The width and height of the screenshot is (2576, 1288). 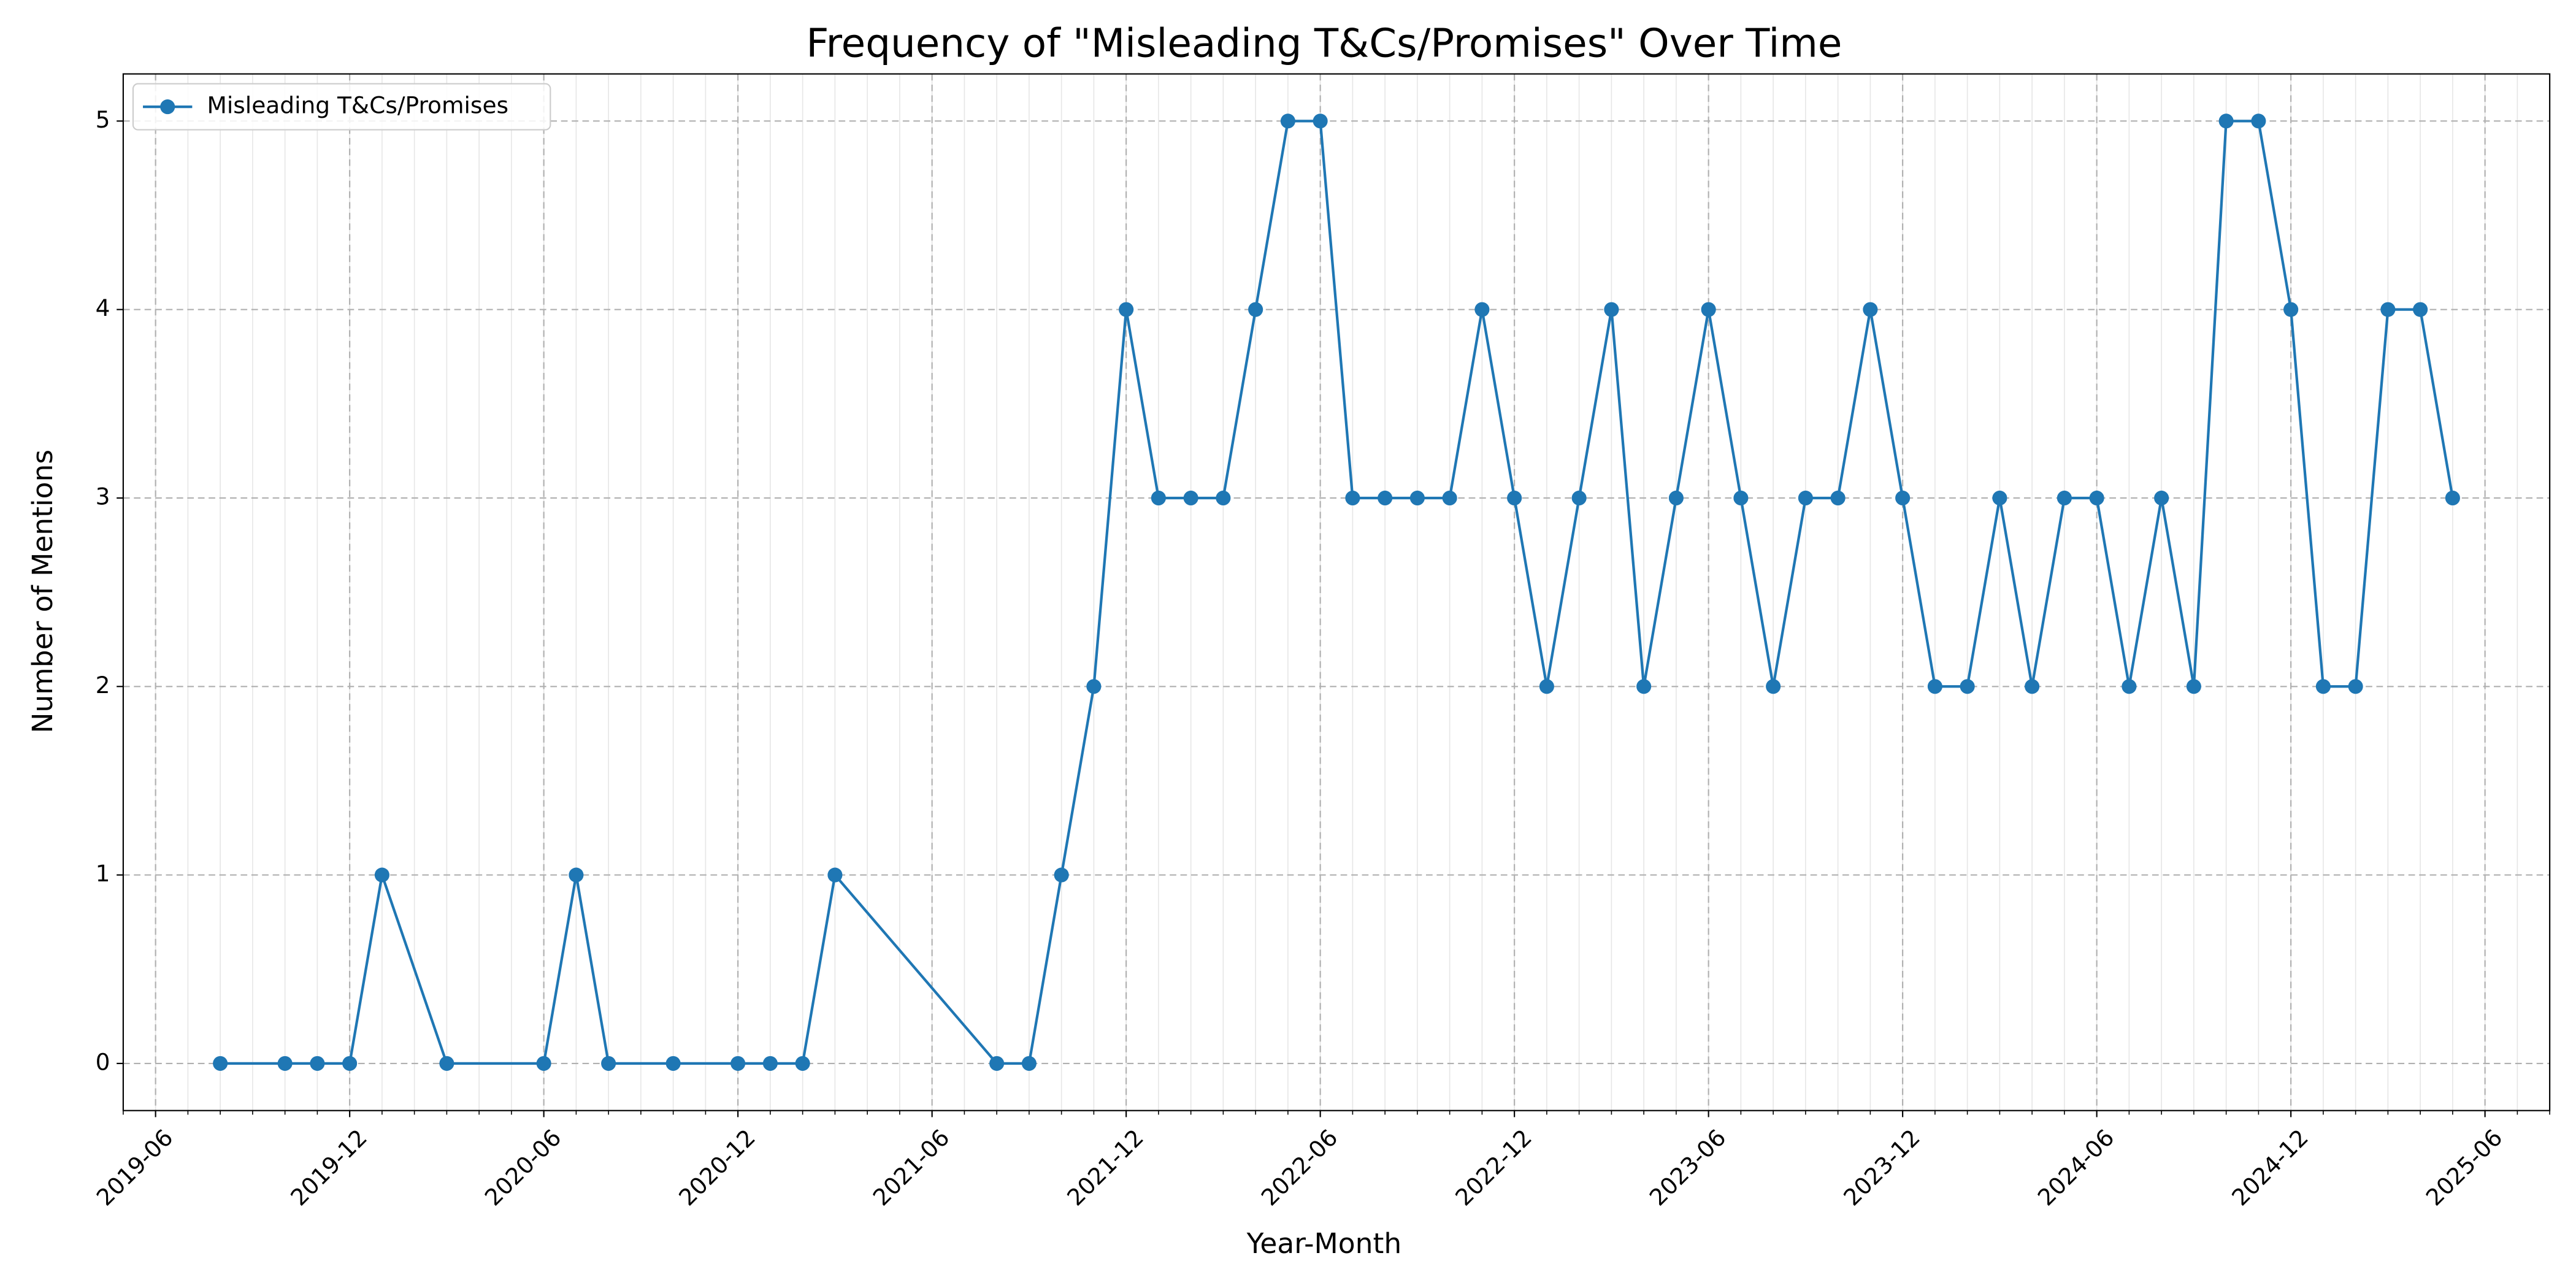 What do you see at coordinates (103, 496) in the screenshot?
I see `y-tick-label: 3` at bounding box center [103, 496].